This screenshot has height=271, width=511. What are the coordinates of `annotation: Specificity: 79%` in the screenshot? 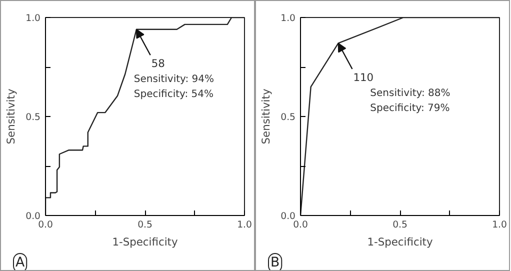 It's located at (410, 108).